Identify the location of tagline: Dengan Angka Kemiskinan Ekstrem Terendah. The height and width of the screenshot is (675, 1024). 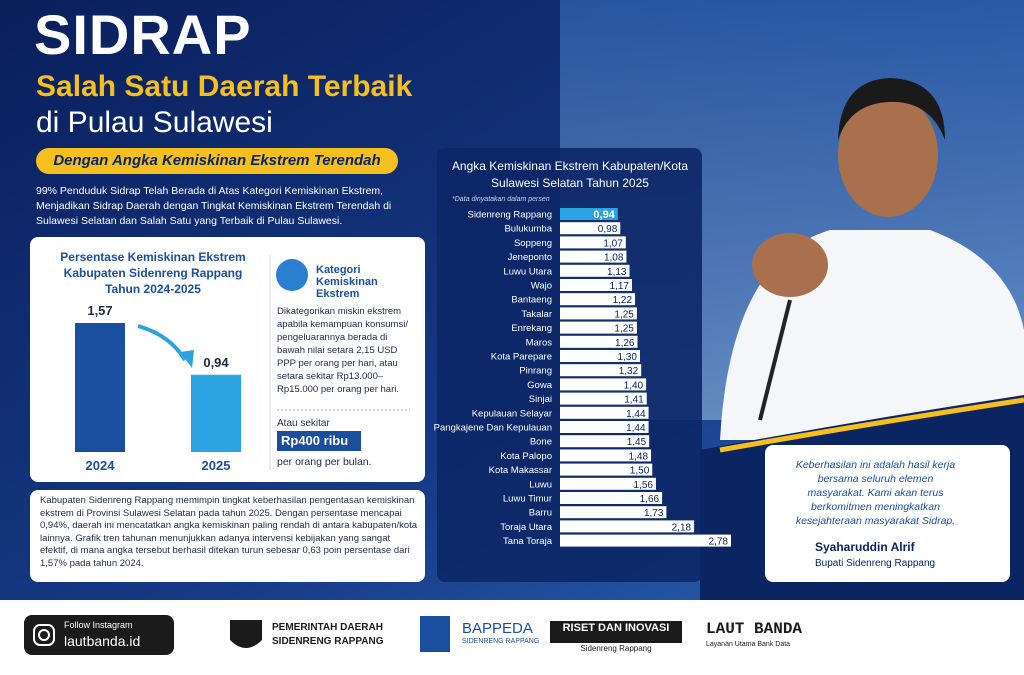
(217, 160).